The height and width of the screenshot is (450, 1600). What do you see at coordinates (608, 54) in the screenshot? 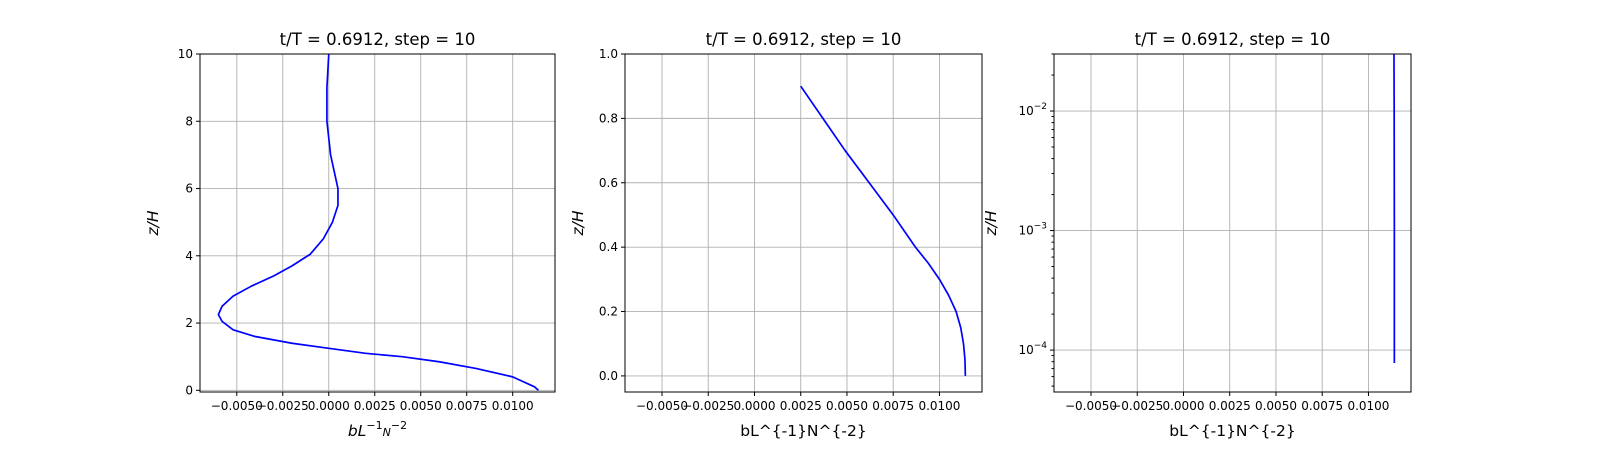
I see `y-tick-label: 1.0` at bounding box center [608, 54].